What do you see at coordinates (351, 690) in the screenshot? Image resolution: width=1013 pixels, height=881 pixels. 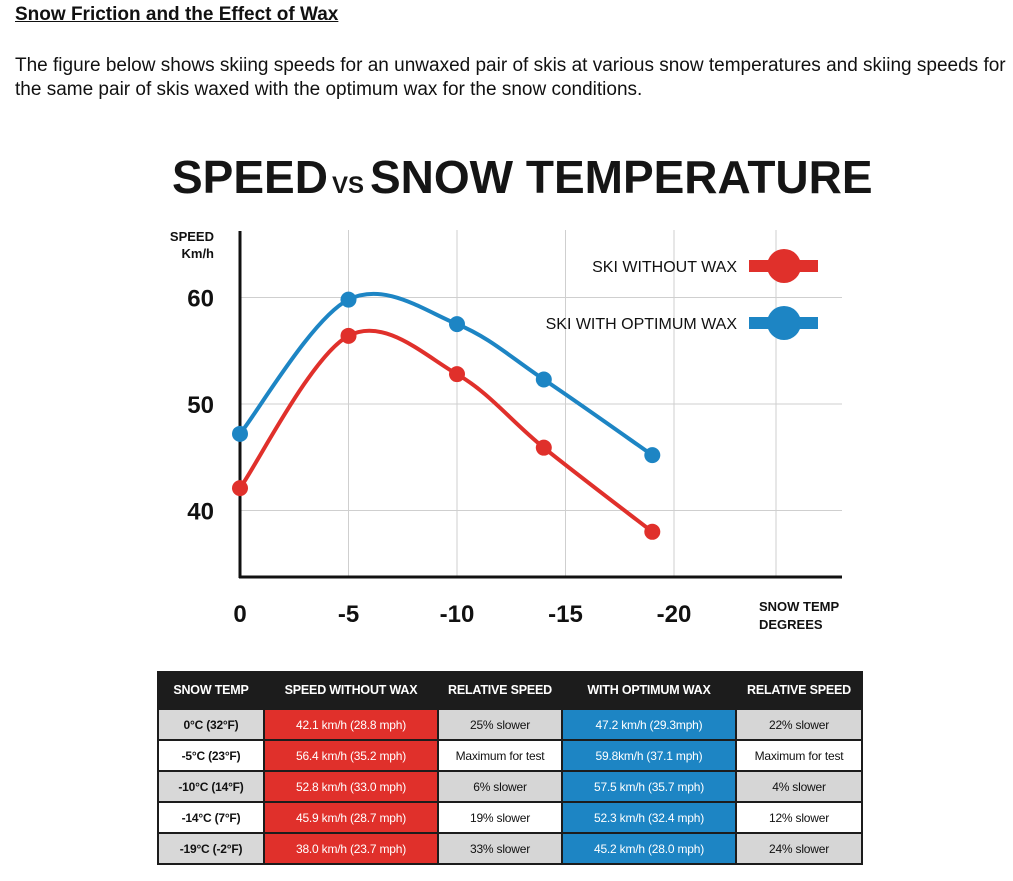 I see `header-speed-without-wax: SPEED WITHOUT WAX` at bounding box center [351, 690].